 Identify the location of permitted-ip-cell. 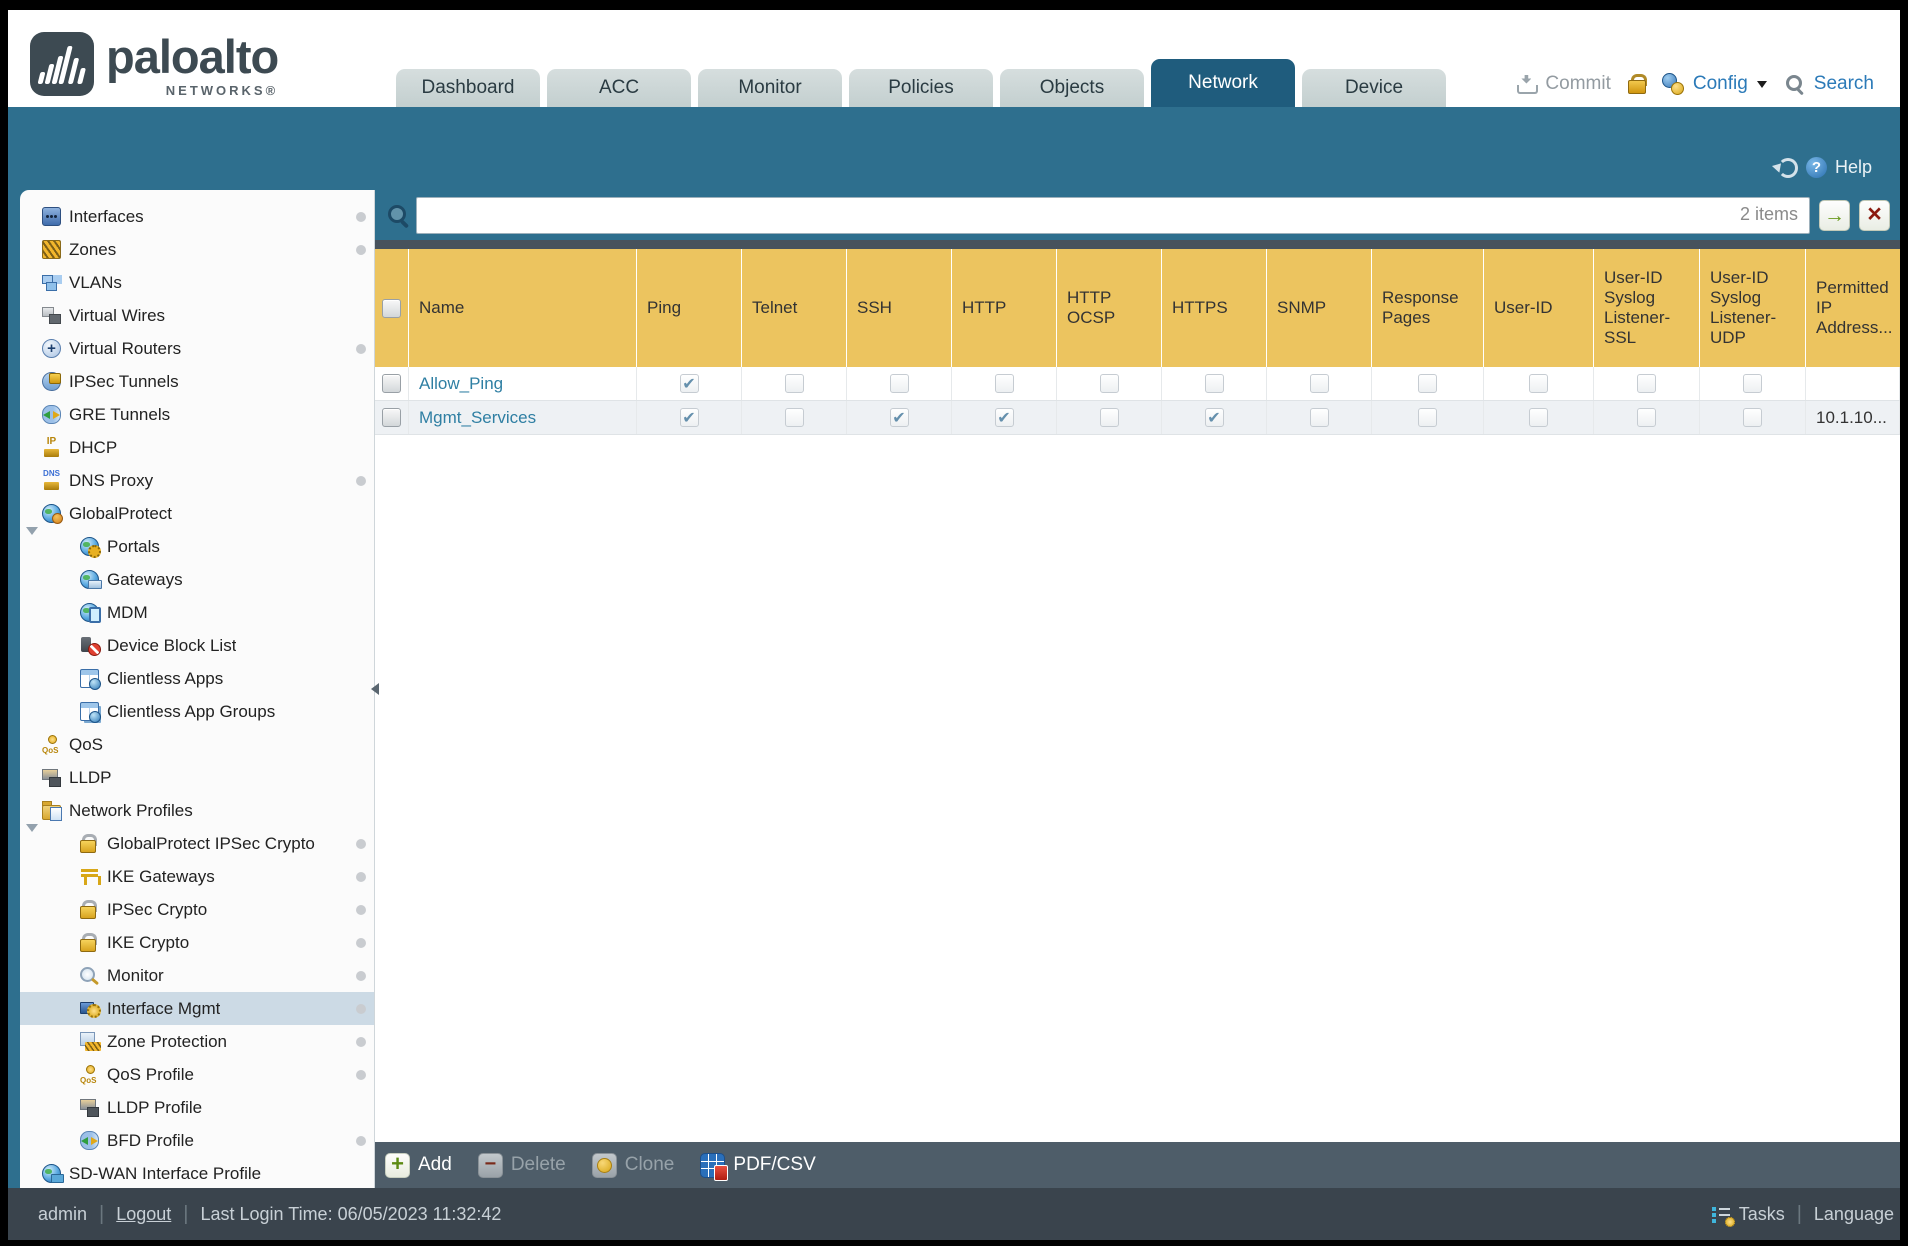
(1853, 383).